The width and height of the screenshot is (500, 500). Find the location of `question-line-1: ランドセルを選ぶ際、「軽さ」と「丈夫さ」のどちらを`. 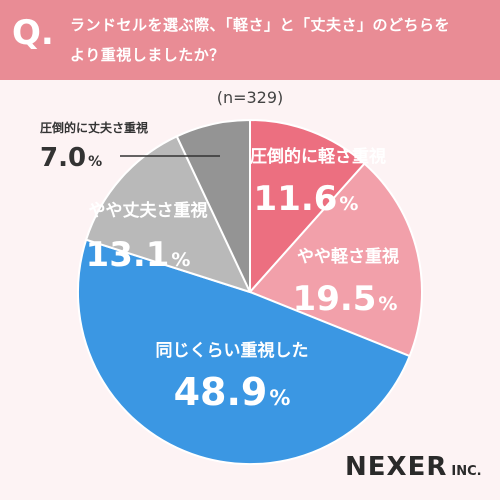

question-line-1: ランドセルを選ぶ際、「軽さ」と「丈夫さ」のどちらを is located at coordinates (260, 25).